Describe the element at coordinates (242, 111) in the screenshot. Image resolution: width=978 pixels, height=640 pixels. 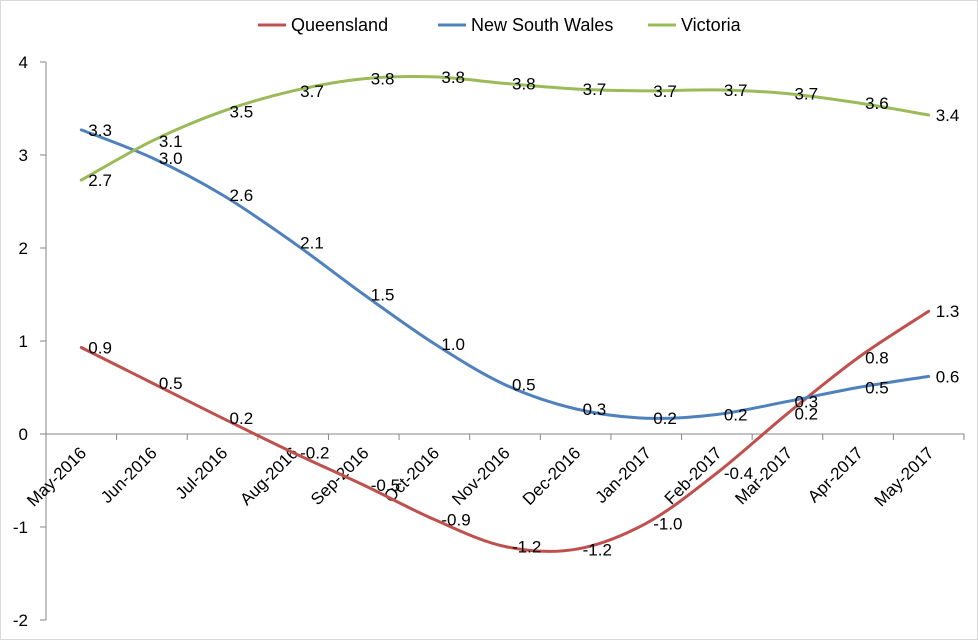
I see `data-label-victoria: 3.5` at that location.